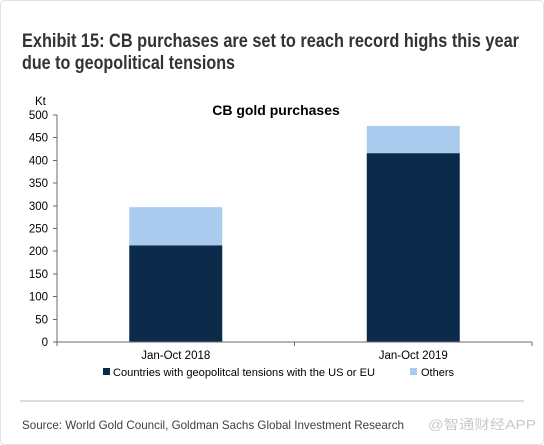  I want to click on legend-swatch-geopolitical, so click(106, 371).